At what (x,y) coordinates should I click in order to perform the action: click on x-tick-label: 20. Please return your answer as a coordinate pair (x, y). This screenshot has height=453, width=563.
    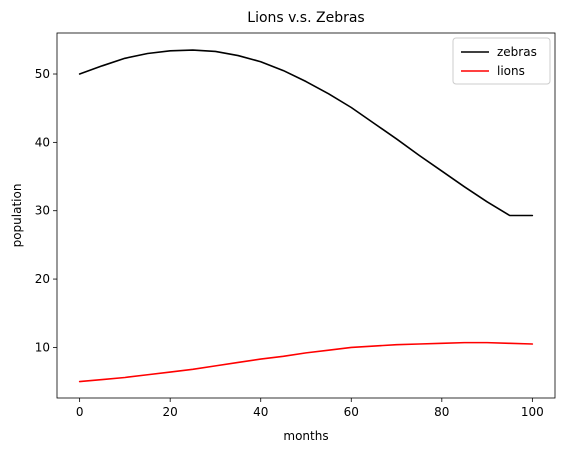
    Looking at the image, I should click on (170, 412).